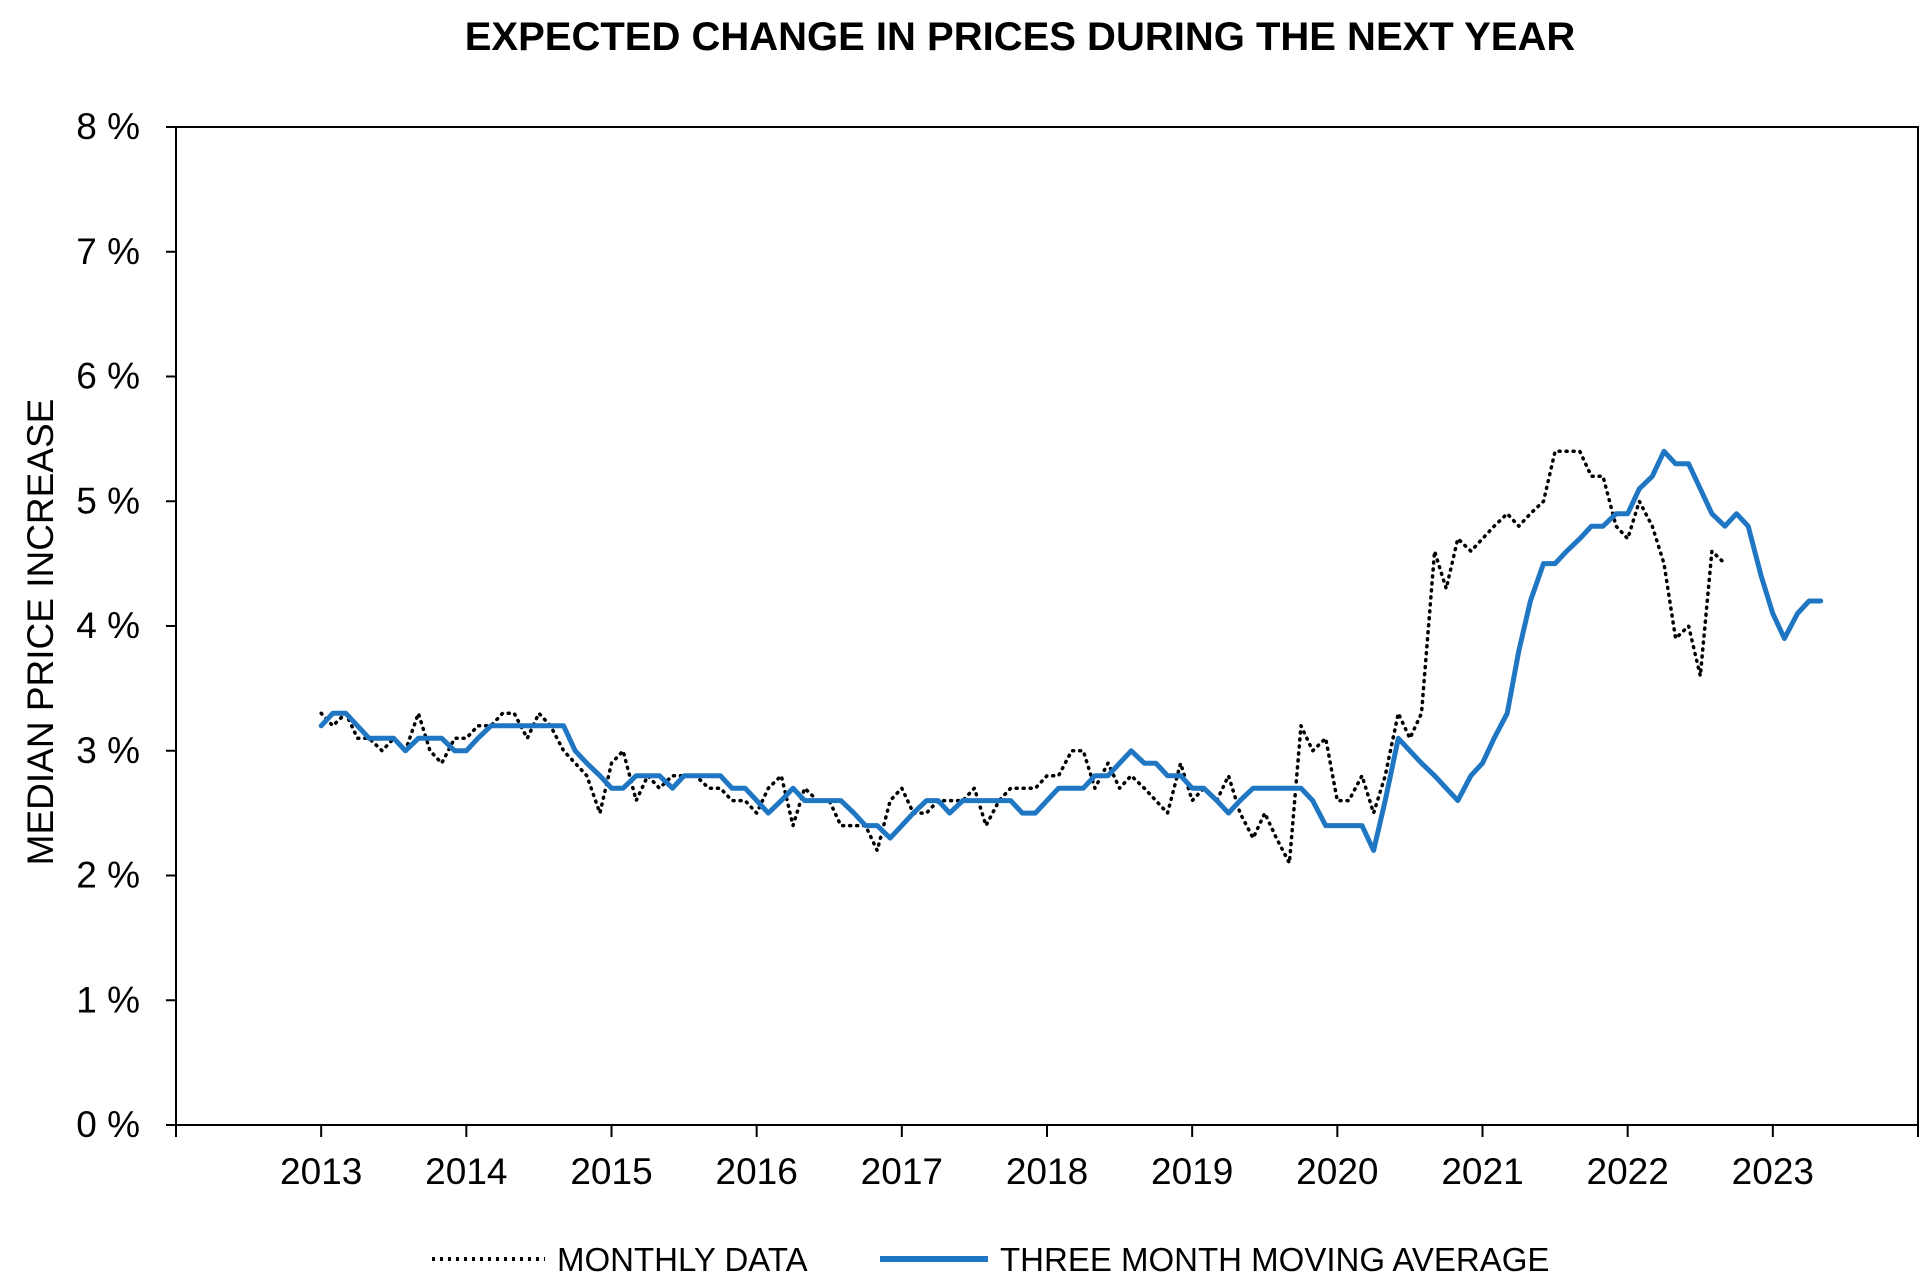 The width and height of the screenshot is (1924, 1284). I want to click on y-tick-label: 3 %, so click(108, 750).